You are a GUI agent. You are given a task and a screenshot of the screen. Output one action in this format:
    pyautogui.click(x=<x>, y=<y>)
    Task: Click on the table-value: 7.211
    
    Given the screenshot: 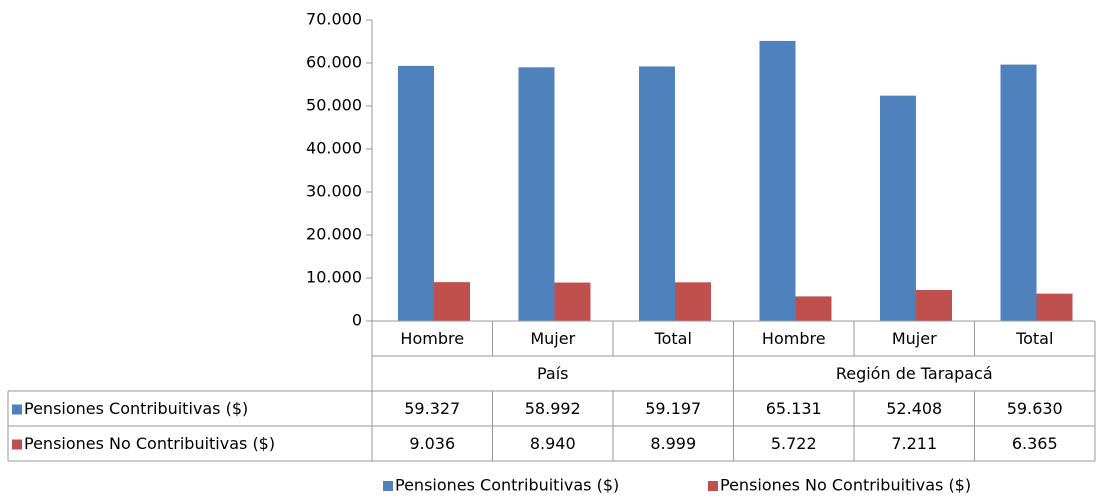 What is the action you would take?
    pyautogui.click(x=914, y=443)
    